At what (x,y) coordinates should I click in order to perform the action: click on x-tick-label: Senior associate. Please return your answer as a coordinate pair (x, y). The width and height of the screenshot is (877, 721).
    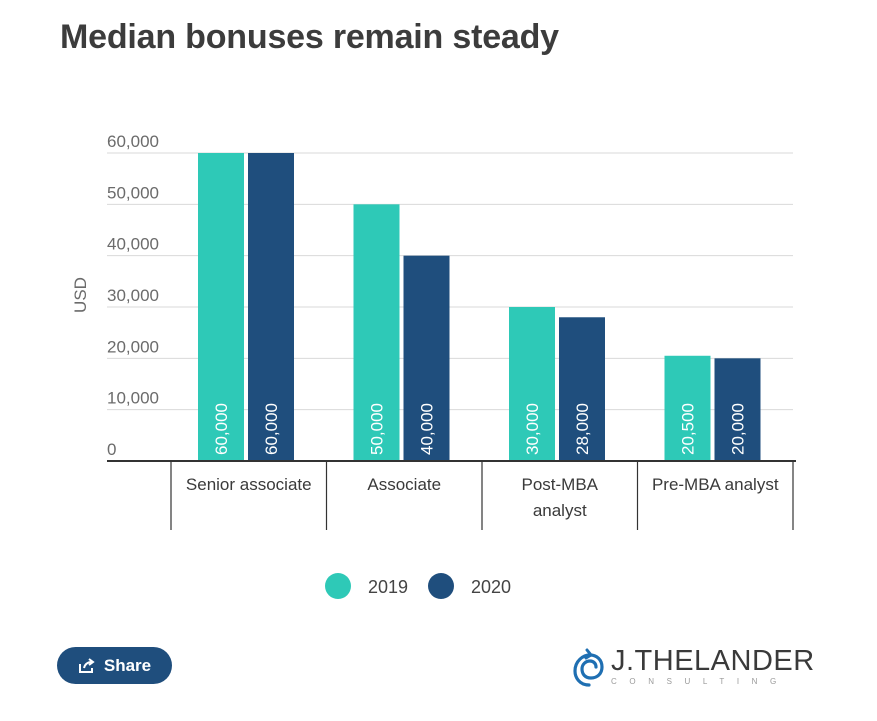
    Looking at the image, I should click on (249, 484).